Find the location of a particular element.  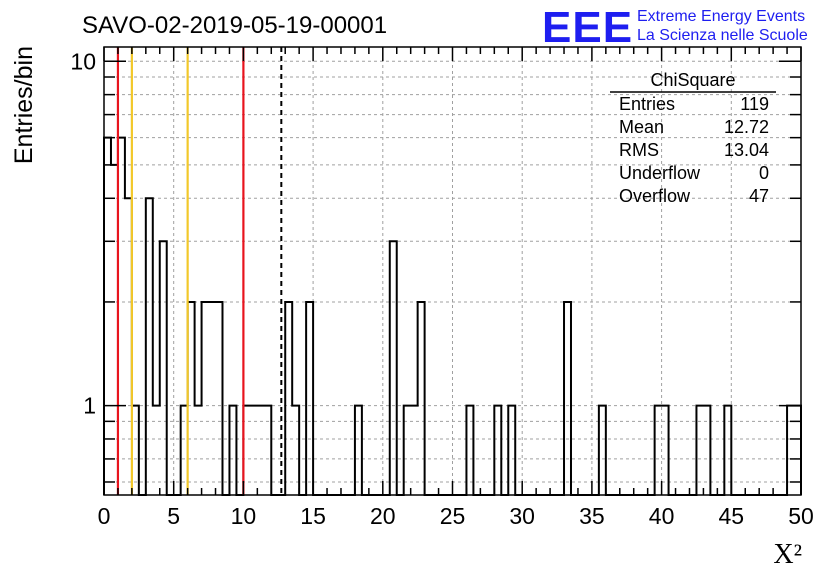

stats-title: ChiSquare is located at coordinates (692, 80).